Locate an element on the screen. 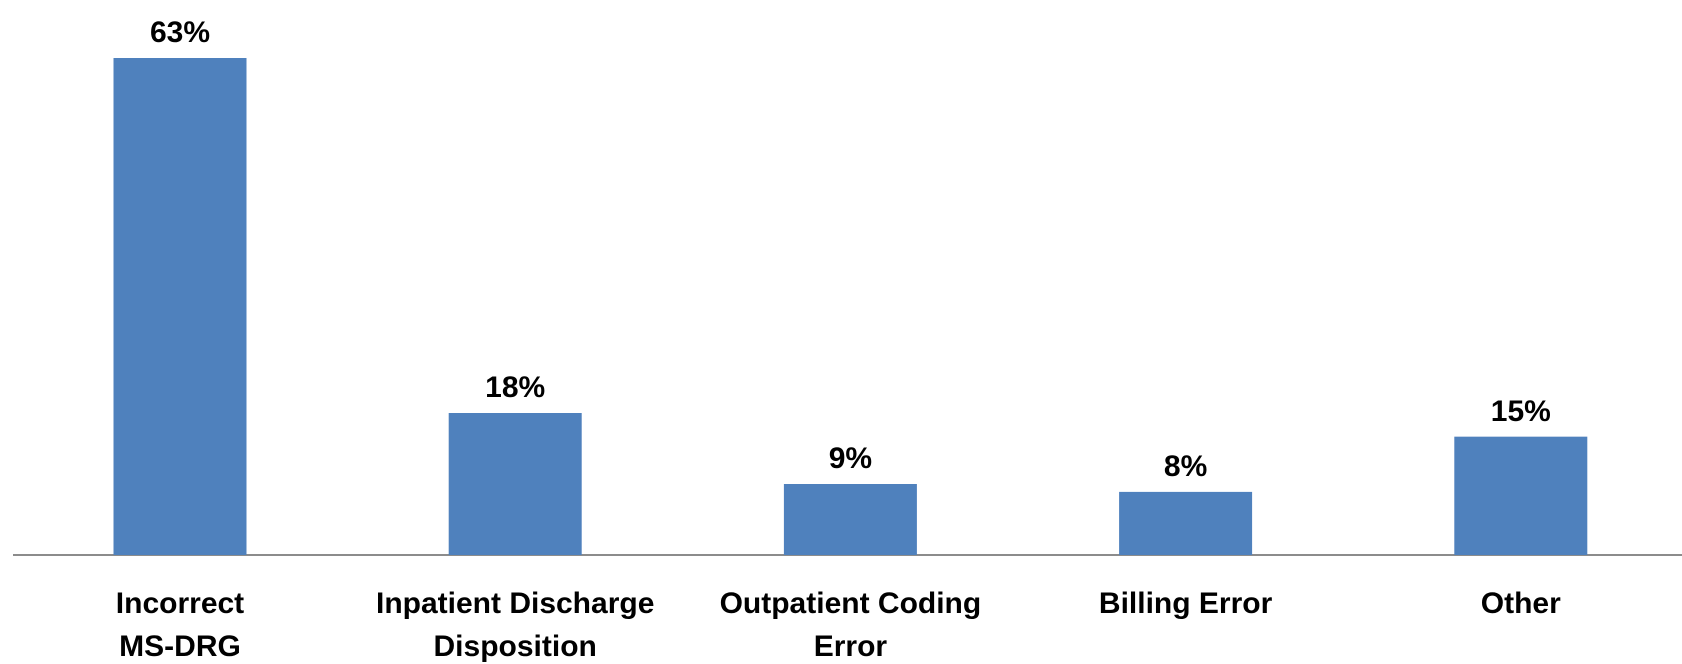 The height and width of the screenshot is (664, 1682). value-label: 63% is located at coordinates (180, 32).